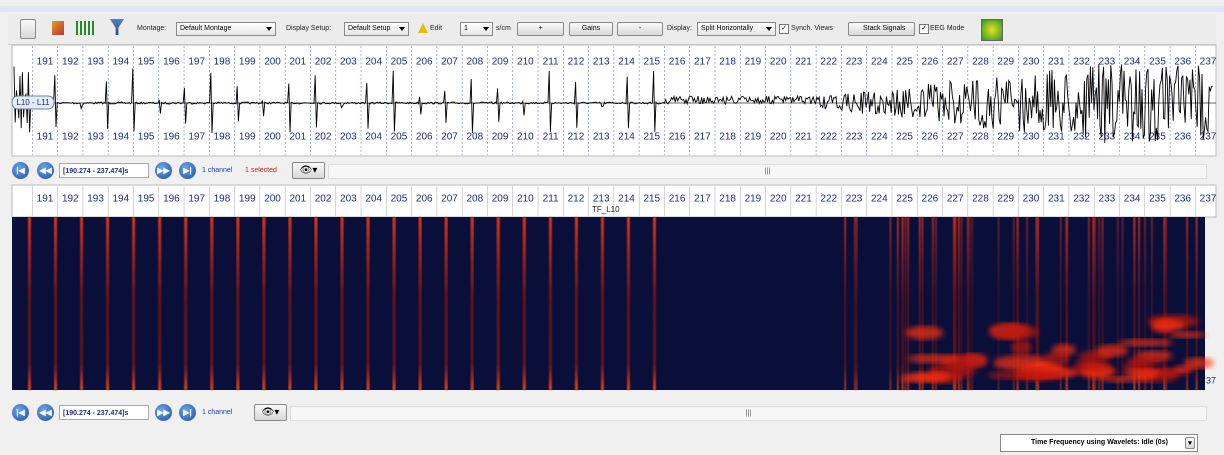 The height and width of the screenshot is (455, 1224). Describe the element at coordinates (423, 28) in the screenshot. I see `warning-icon` at that location.